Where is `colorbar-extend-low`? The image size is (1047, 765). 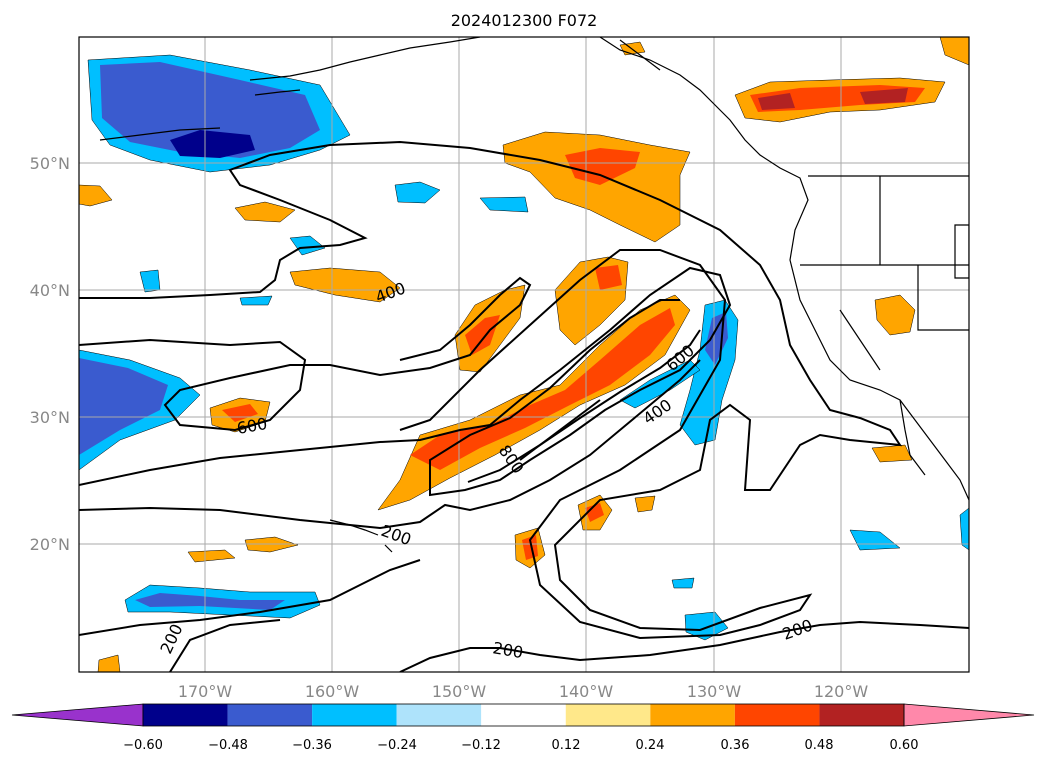 colorbar-extend-low is located at coordinates (77, 715).